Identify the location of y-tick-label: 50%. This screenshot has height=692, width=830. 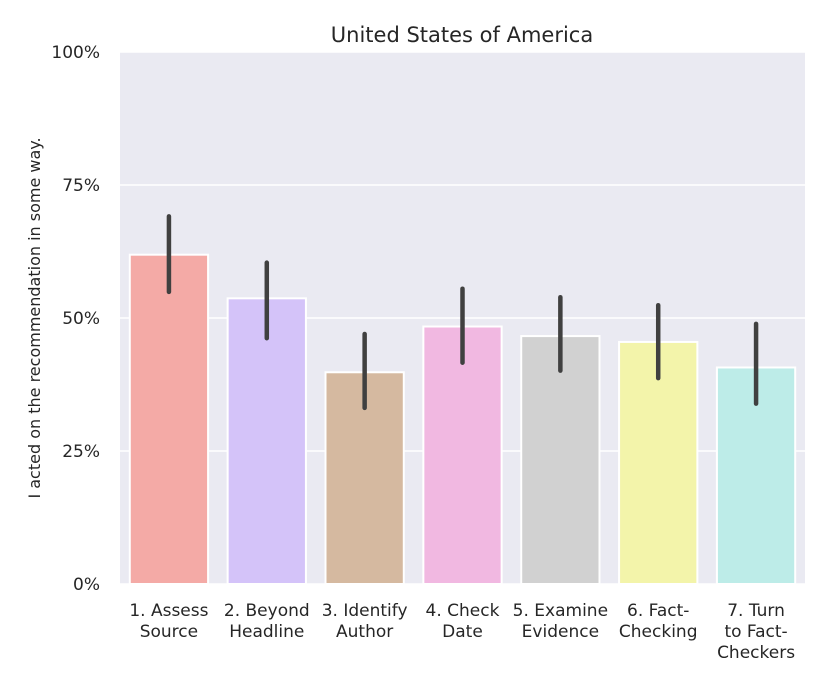
(81, 319).